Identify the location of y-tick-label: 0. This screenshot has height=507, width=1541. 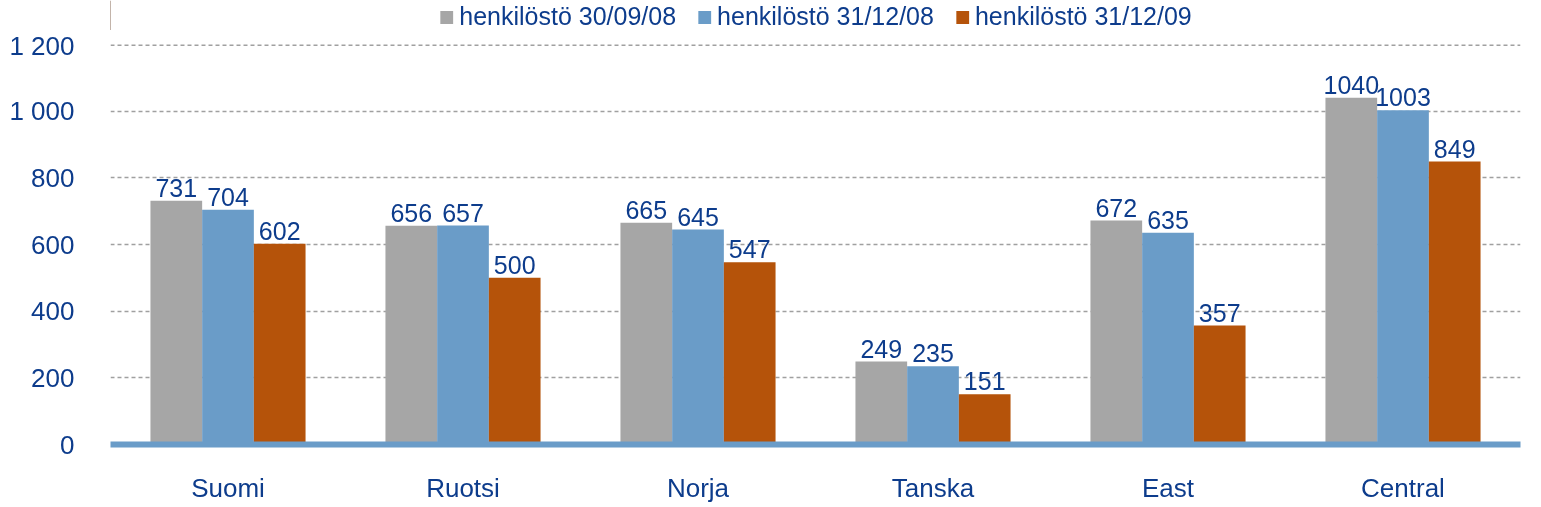
(67, 444).